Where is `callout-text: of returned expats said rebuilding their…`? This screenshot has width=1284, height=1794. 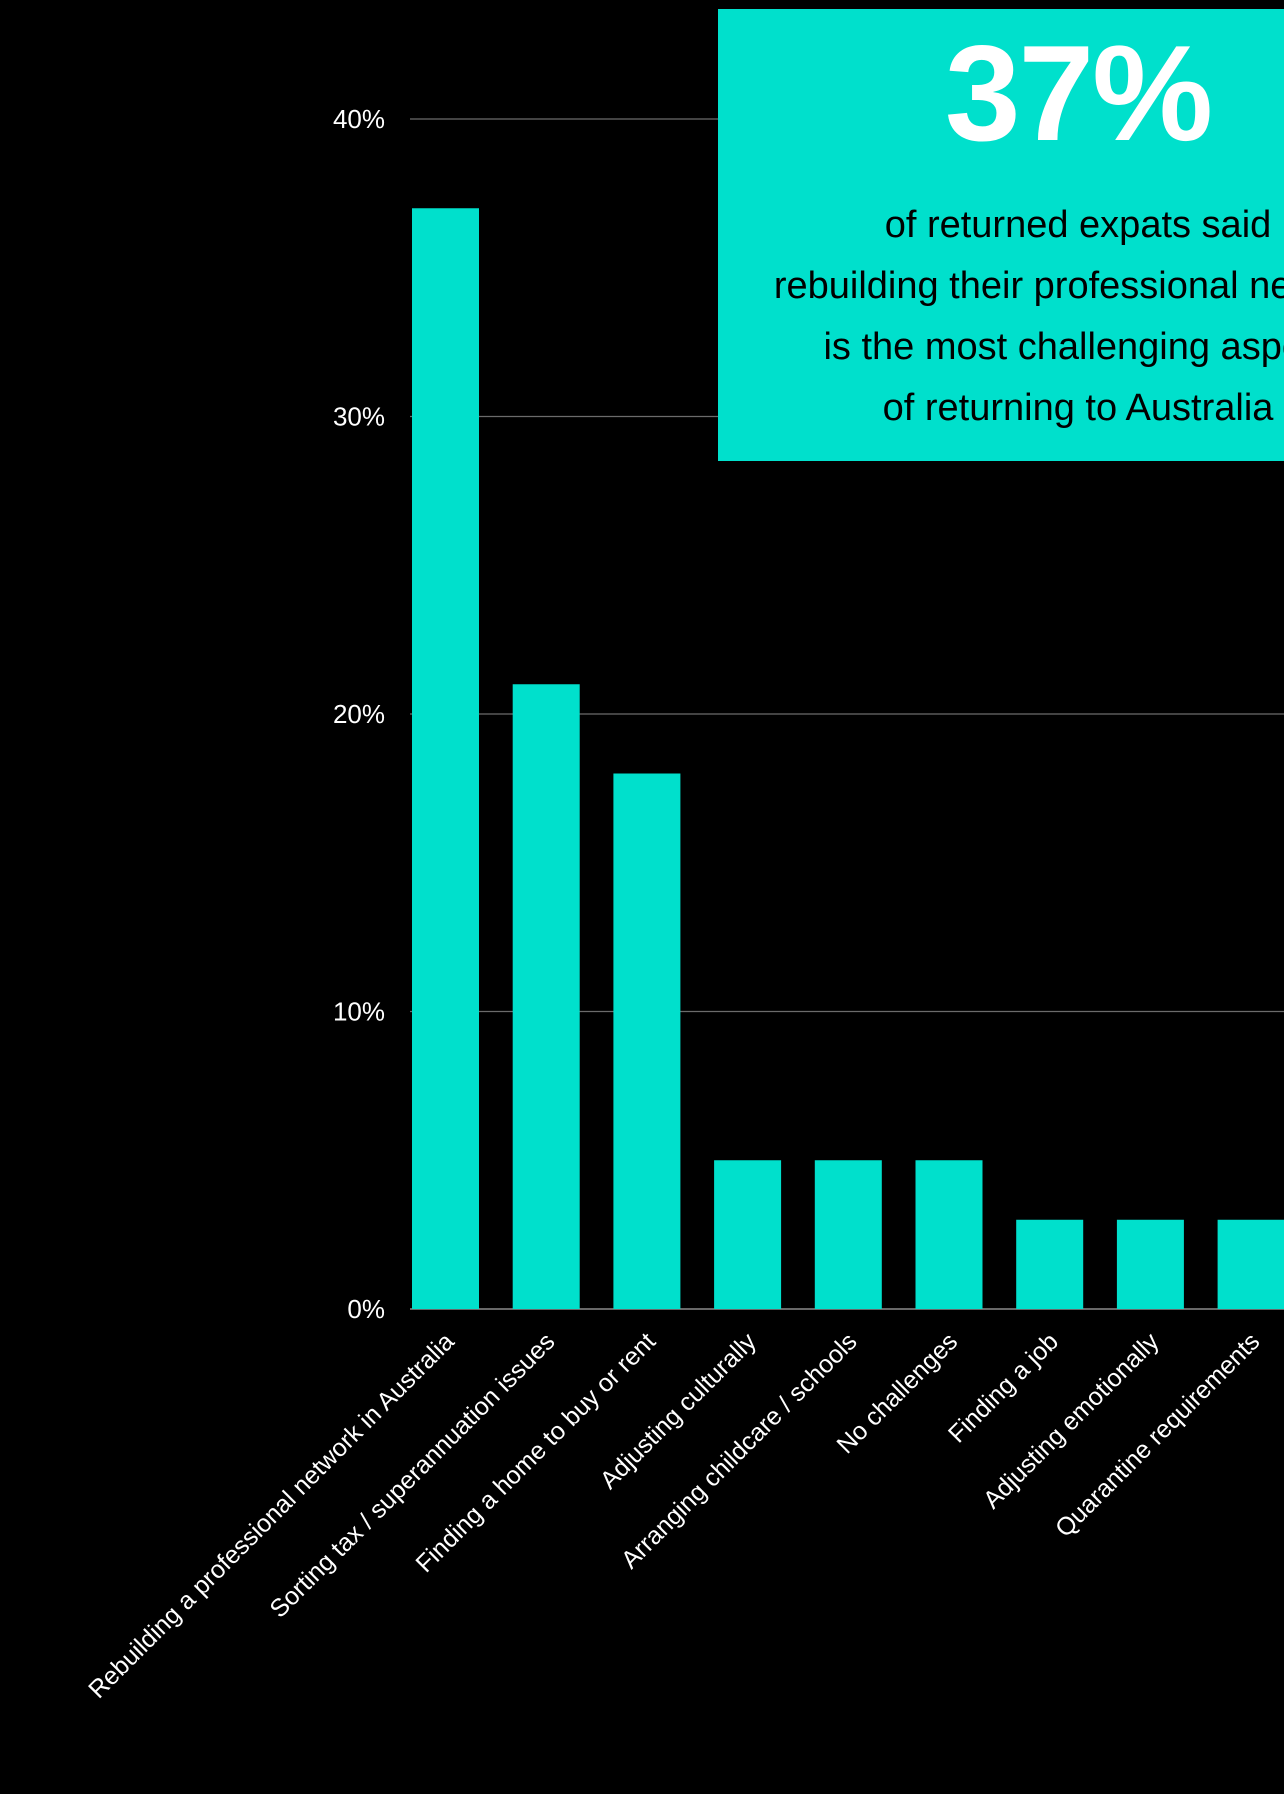
callout-text: of returned expats said rebuilding their… is located at coordinates (1001, 317).